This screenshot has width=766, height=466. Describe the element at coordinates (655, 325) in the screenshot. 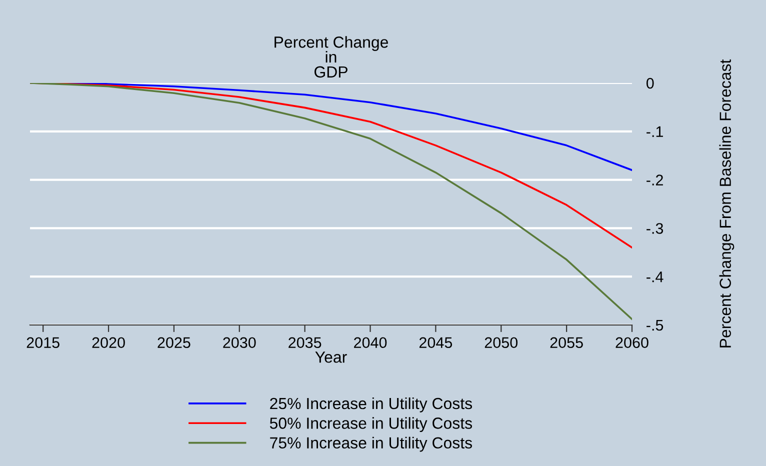

I see `y-tick-label: -.5` at that location.